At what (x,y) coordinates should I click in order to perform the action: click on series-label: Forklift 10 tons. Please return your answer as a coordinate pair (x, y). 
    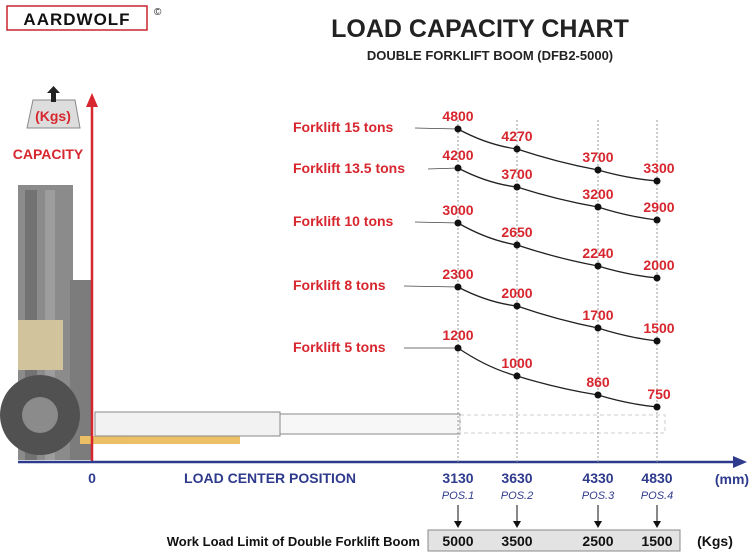
    Looking at the image, I should click on (343, 221).